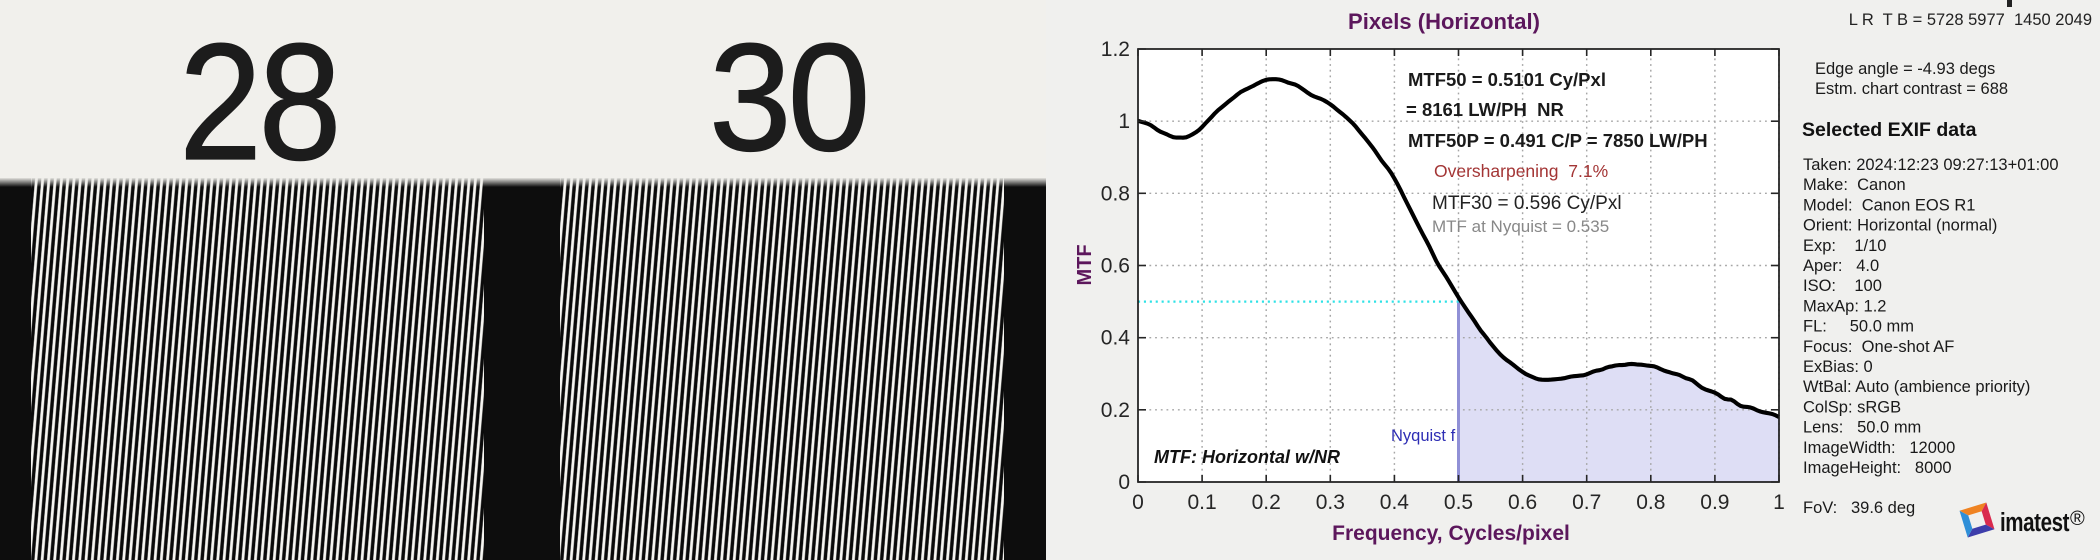  Describe the element at coordinates (1423, 436) in the screenshot. I see `svg-text: Nyquist f` at that location.